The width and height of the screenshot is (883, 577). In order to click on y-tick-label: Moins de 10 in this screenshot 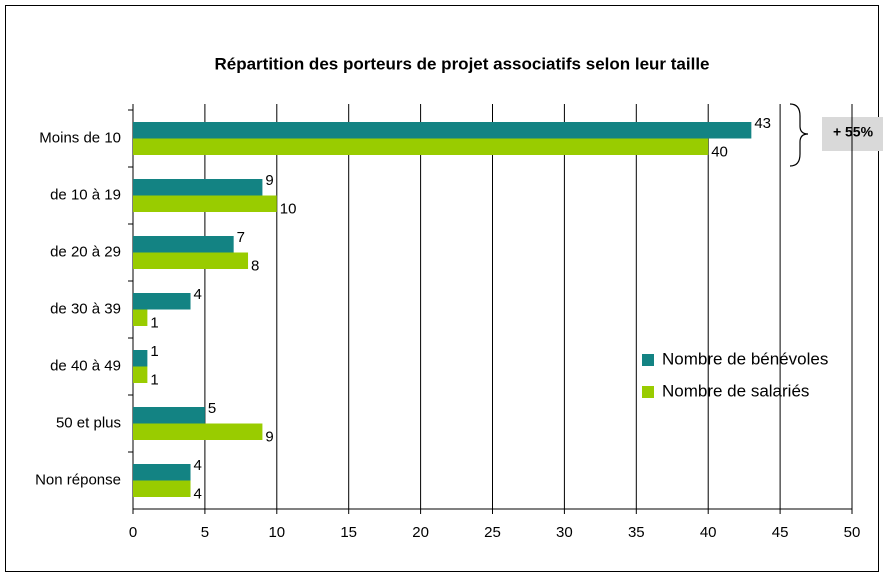, I will do `click(80, 137)`.